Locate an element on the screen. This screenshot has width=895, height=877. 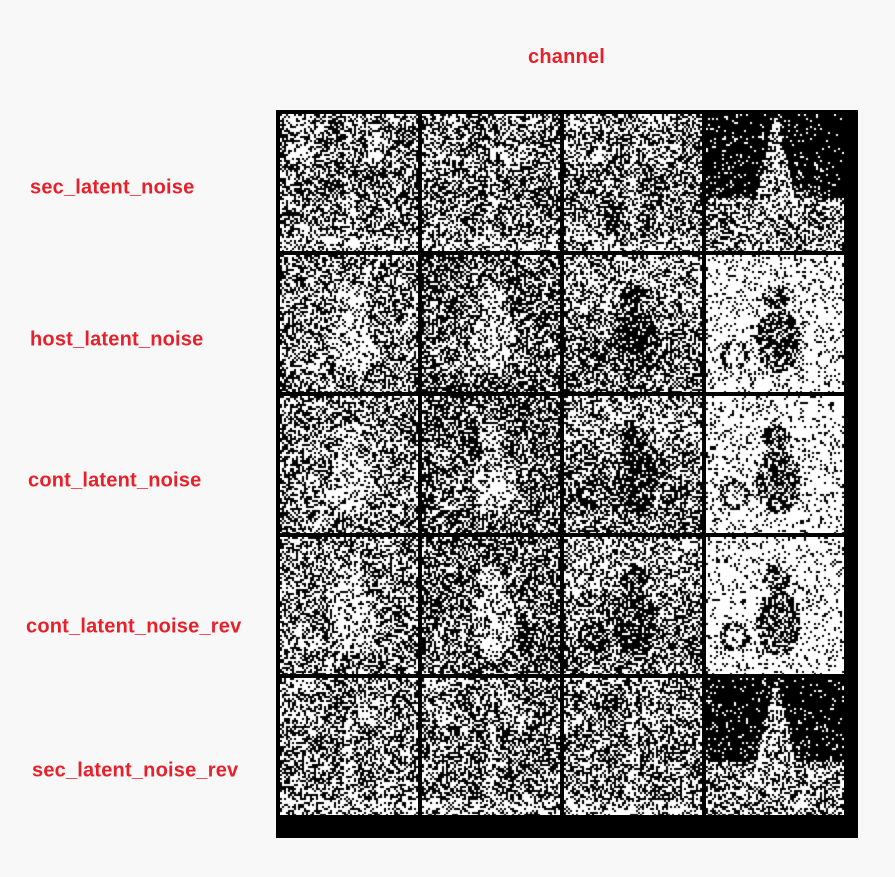
grid-tile-r1-c2 is located at coordinates (633, 323).